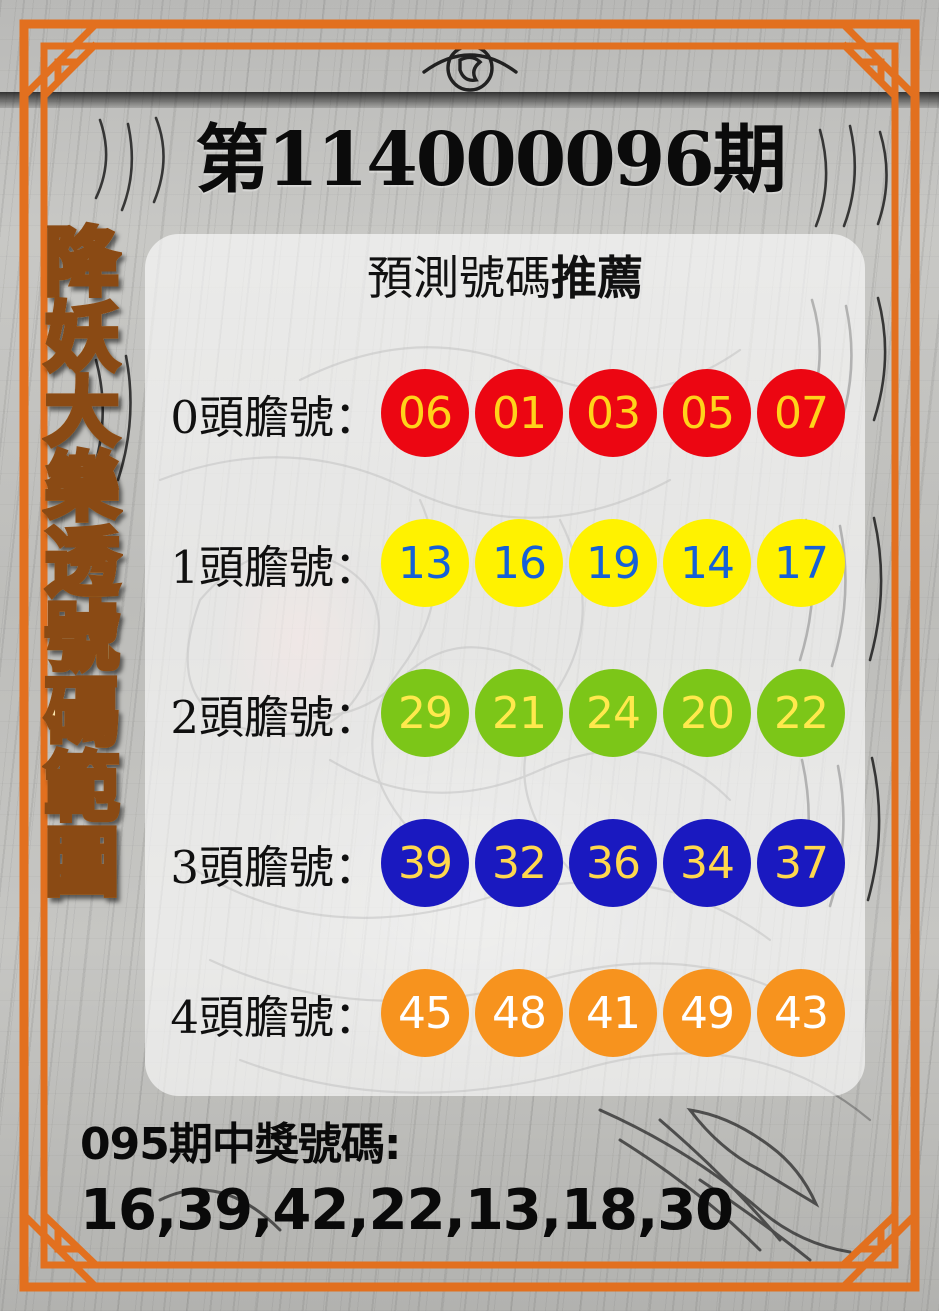 The width and height of the screenshot is (939, 1311). What do you see at coordinates (613, 563) in the screenshot?
I see `number-ball: 19` at bounding box center [613, 563].